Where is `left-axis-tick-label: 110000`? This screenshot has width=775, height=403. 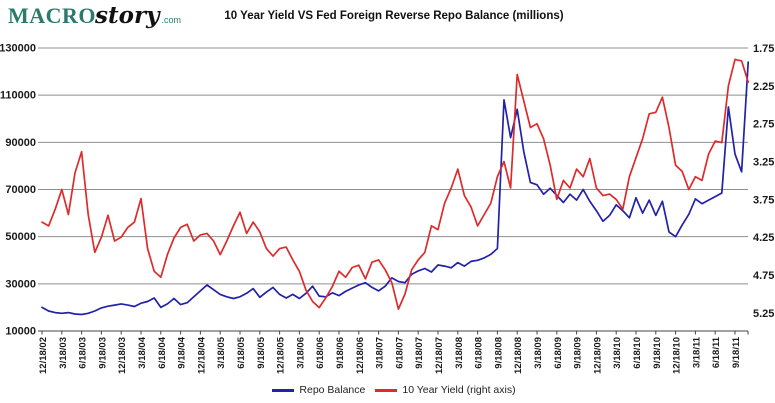 left-axis-tick-label: 110000 is located at coordinates (18, 96).